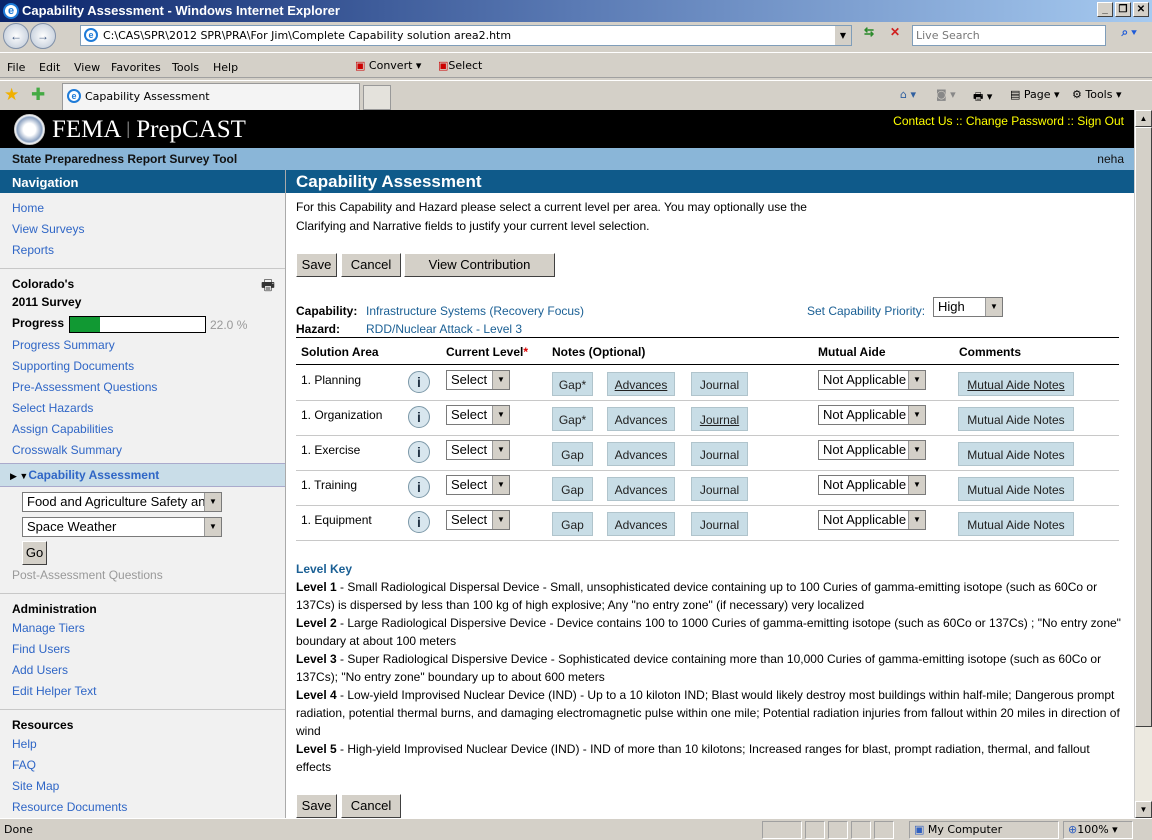 Image resolution: width=1152 pixels, height=840 pixels. I want to click on sidebar-item-faq: FAQ, so click(24, 765).